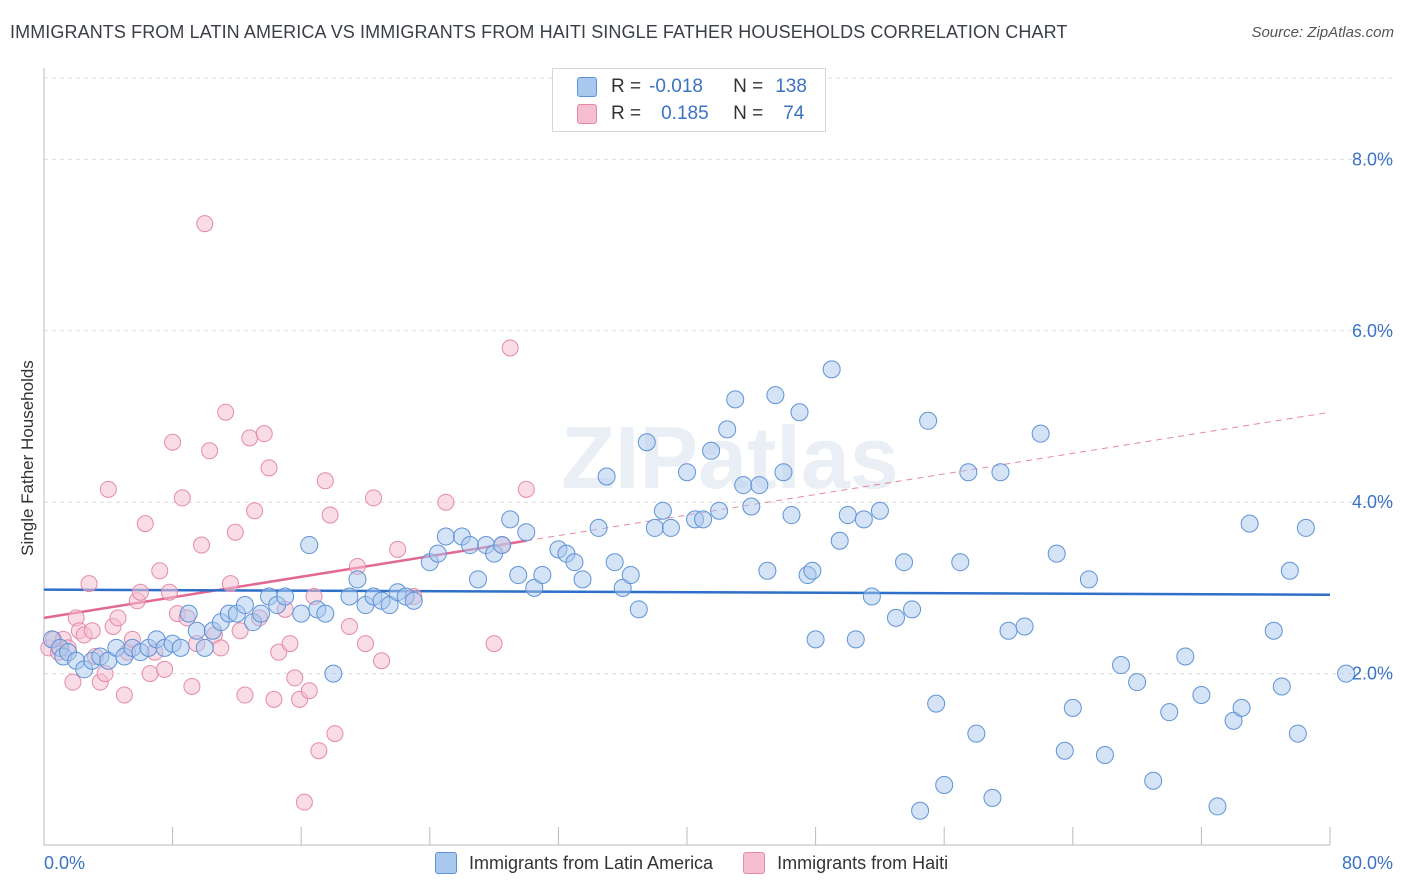  What do you see at coordinates (574, 863) in the screenshot?
I see `series-legend-latin-america: Immigrants from Latin America` at bounding box center [574, 863].